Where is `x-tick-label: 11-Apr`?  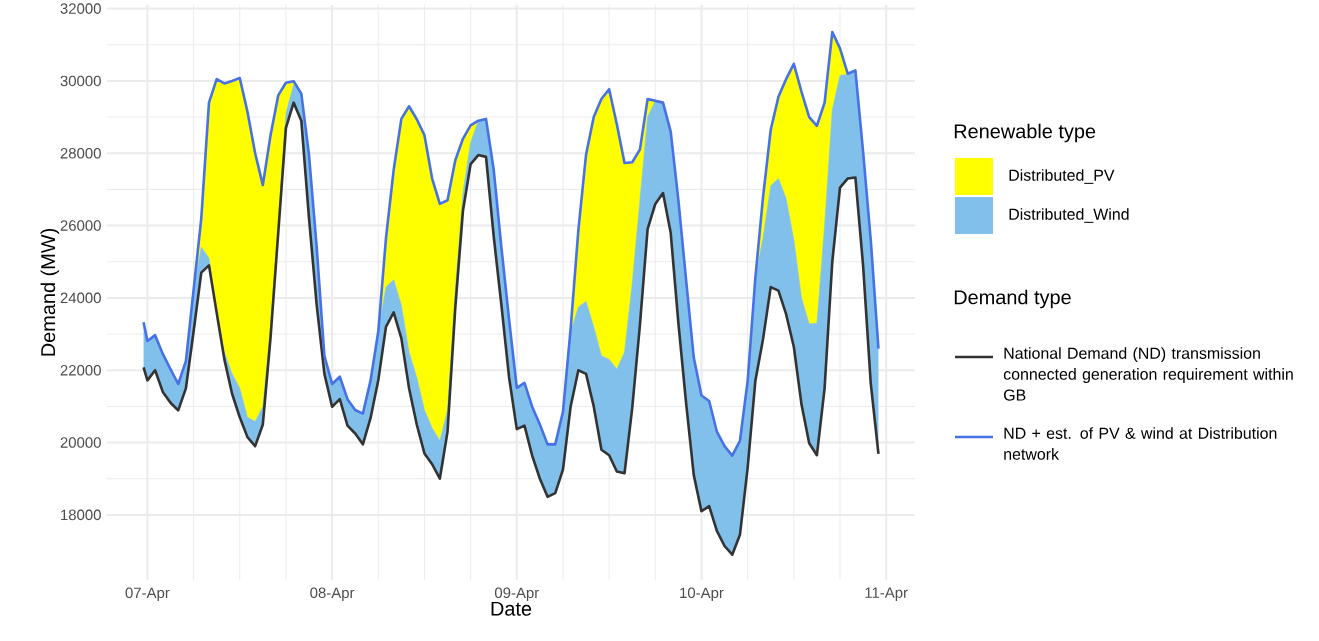
x-tick-label: 11-Apr is located at coordinates (886, 594).